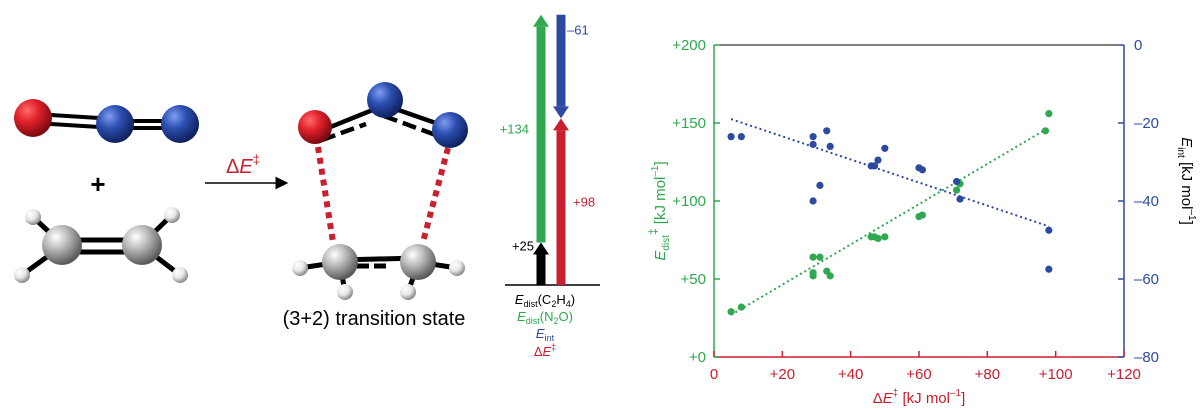  What do you see at coordinates (1146, 279) in the screenshot?
I see `y-right-tick-label: –60` at bounding box center [1146, 279].